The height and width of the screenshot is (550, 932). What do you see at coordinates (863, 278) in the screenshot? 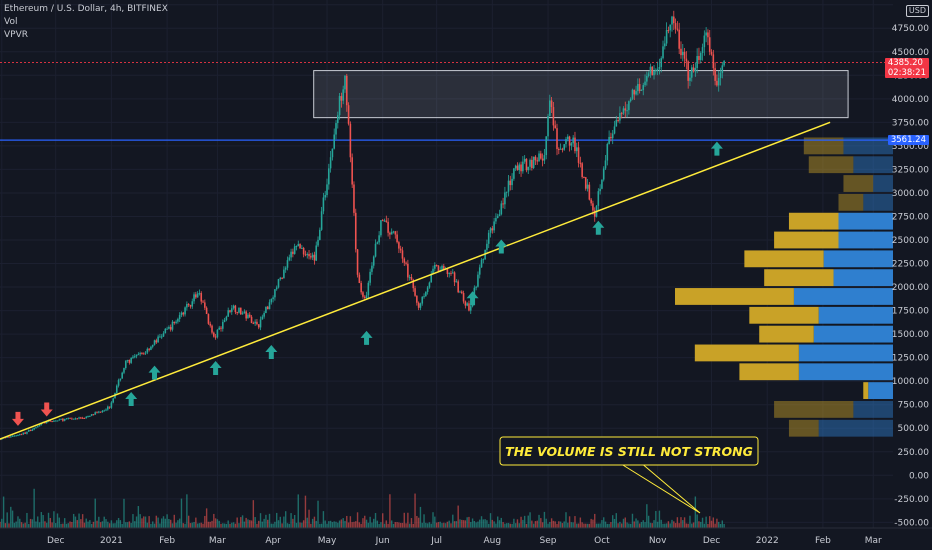
I see `vpvr-up-bar` at bounding box center [863, 278].